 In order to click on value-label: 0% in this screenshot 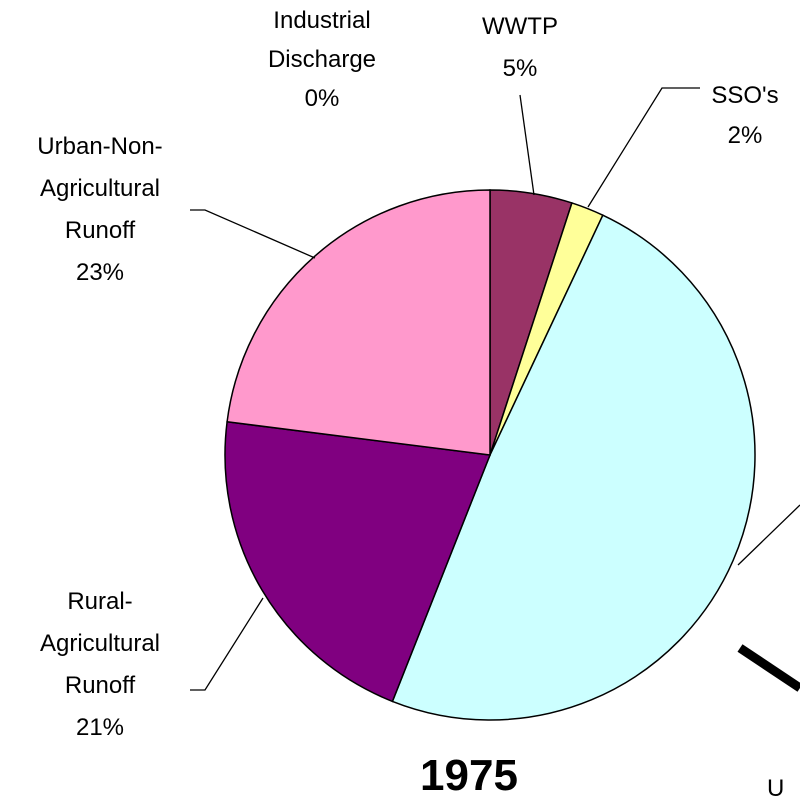, I will do `click(322, 98)`.